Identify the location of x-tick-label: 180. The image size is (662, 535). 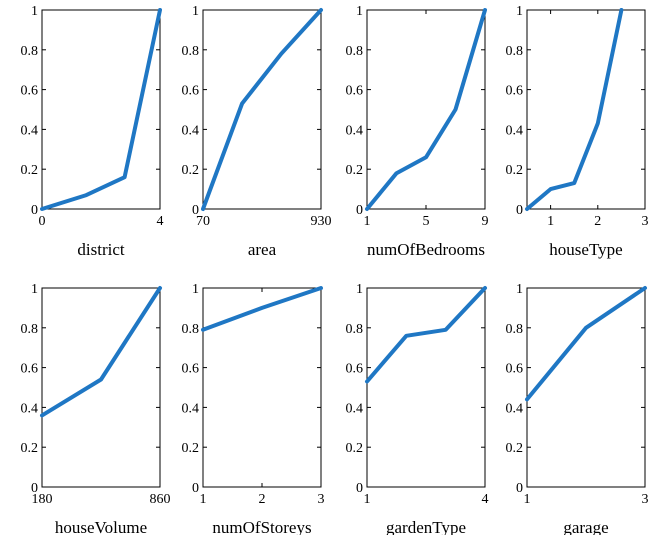
(42, 499).